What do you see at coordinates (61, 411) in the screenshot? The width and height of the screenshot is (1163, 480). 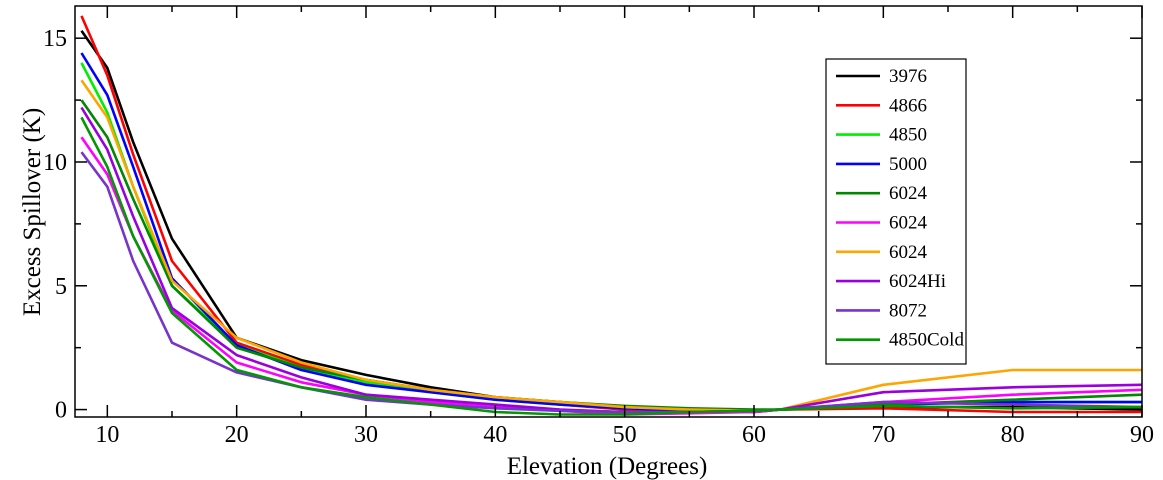 I see `y-tick-label: 0` at bounding box center [61, 411].